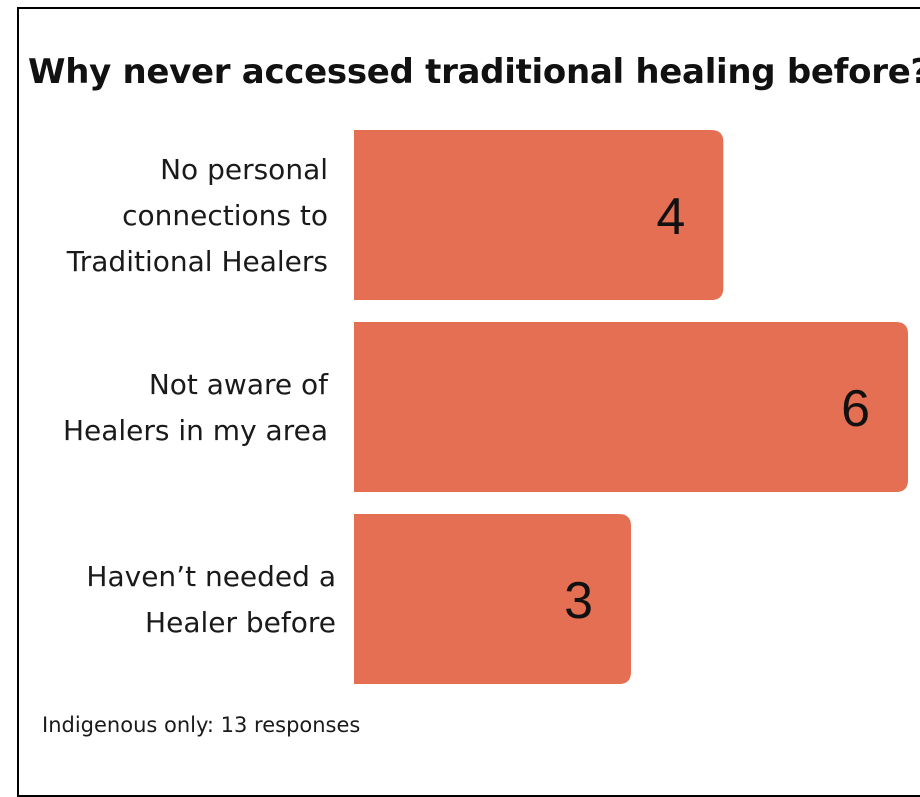 The image size is (920, 797). What do you see at coordinates (195, 430) in the screenshot?
I see `category-label-2-line-2: Healers in my area` at bounding box center [195, 430].